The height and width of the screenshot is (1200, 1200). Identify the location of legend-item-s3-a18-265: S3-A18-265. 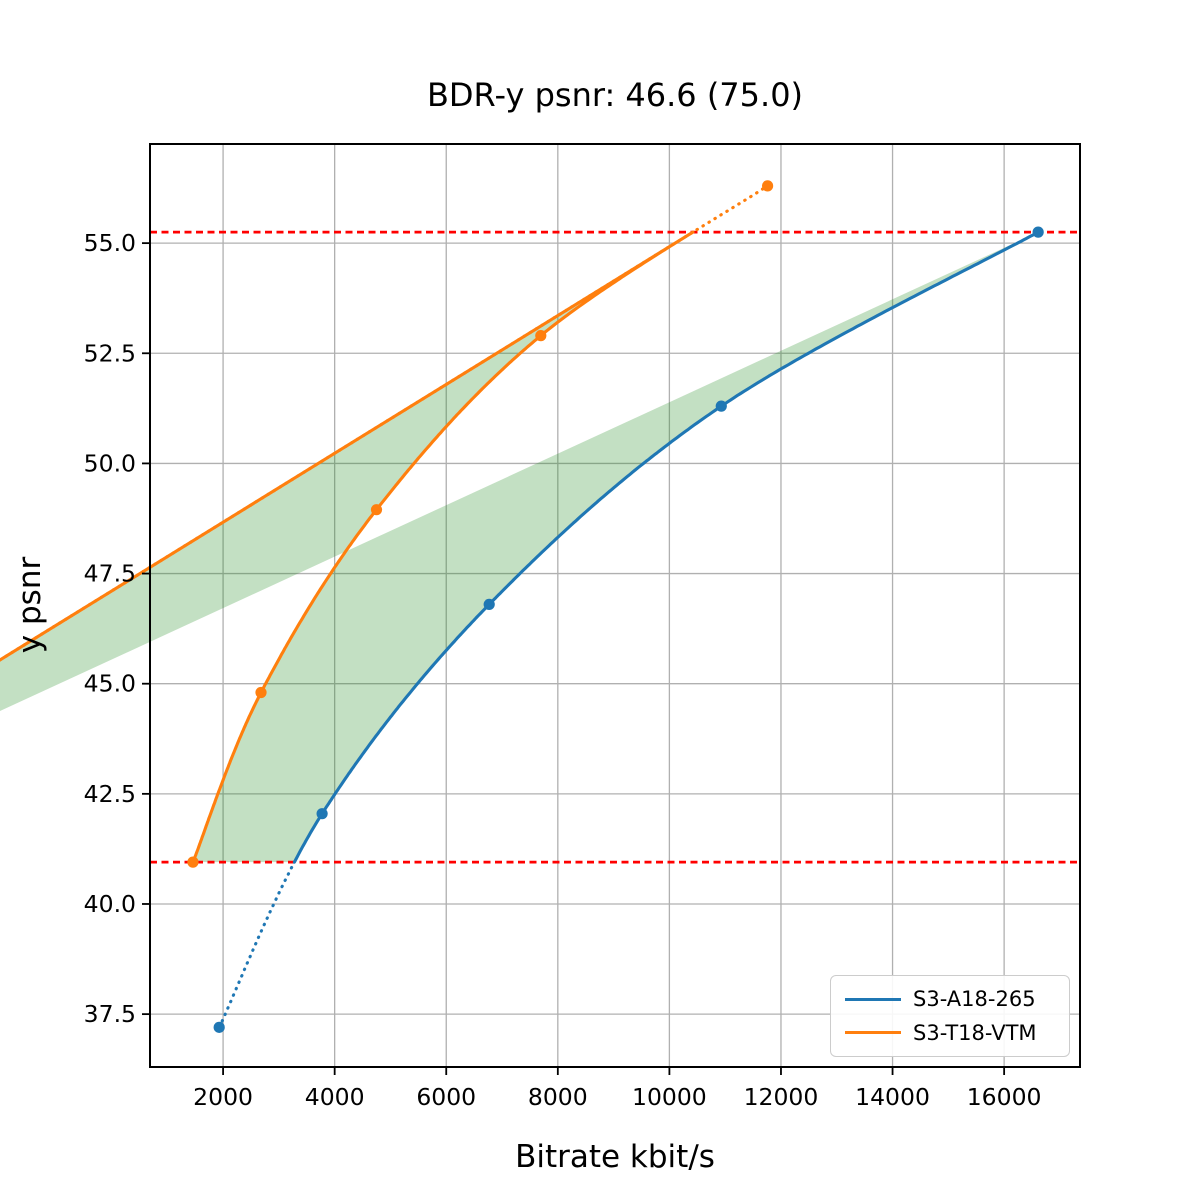
(950, 999).